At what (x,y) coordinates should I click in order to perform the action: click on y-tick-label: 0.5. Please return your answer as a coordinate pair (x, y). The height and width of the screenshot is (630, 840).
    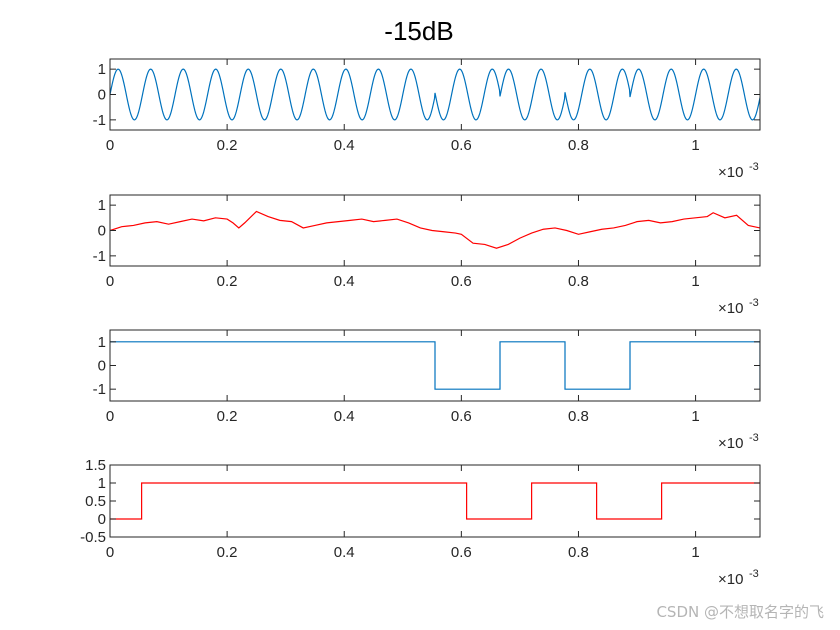
    Looking at the image, I should click on (95, 501).